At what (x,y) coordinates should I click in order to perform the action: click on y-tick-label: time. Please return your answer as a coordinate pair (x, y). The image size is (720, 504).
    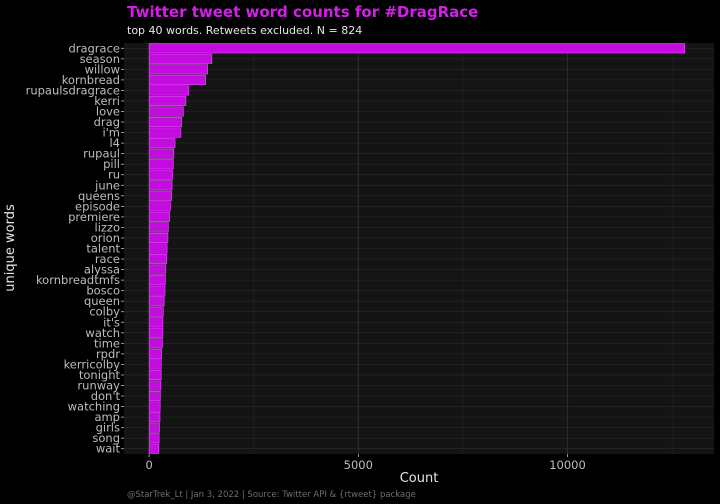
    Looking at the image, I should click on (107, 343).